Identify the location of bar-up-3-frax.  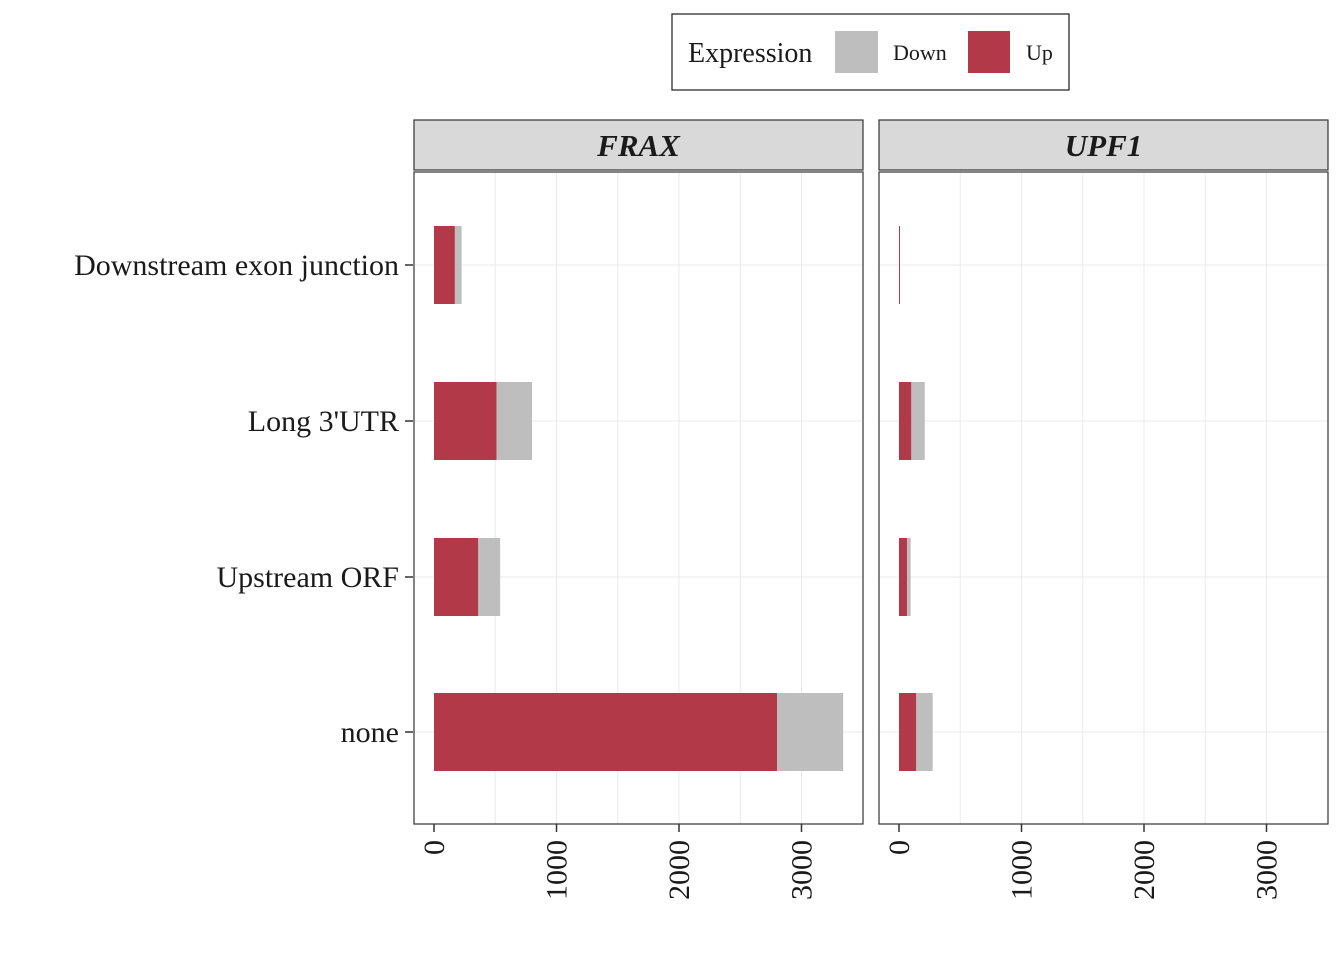
(605, 732).